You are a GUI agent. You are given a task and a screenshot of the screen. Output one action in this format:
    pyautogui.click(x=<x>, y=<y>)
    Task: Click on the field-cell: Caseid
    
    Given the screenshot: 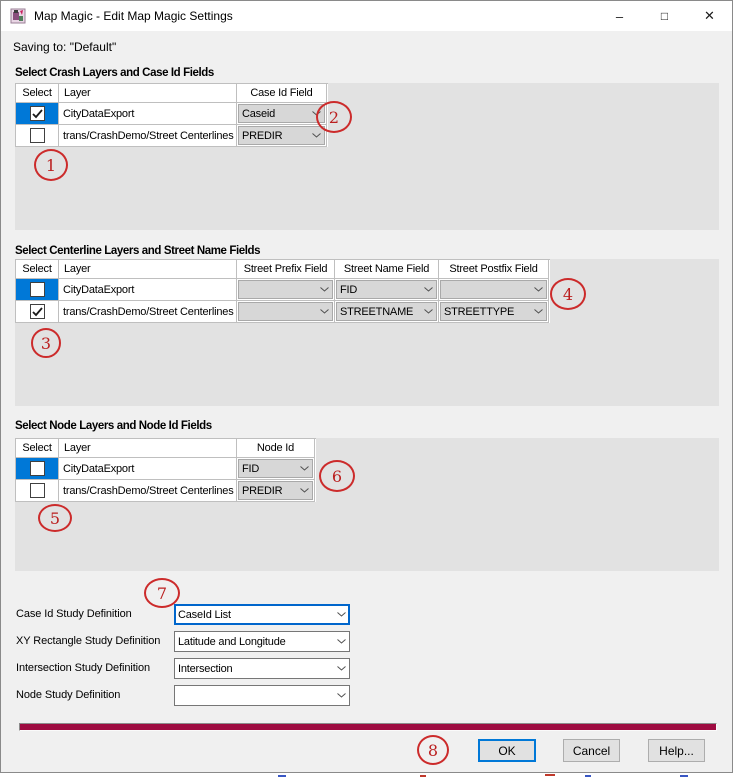 What is the action you would take?
    pyautogui.click(x=282, y=114)
    